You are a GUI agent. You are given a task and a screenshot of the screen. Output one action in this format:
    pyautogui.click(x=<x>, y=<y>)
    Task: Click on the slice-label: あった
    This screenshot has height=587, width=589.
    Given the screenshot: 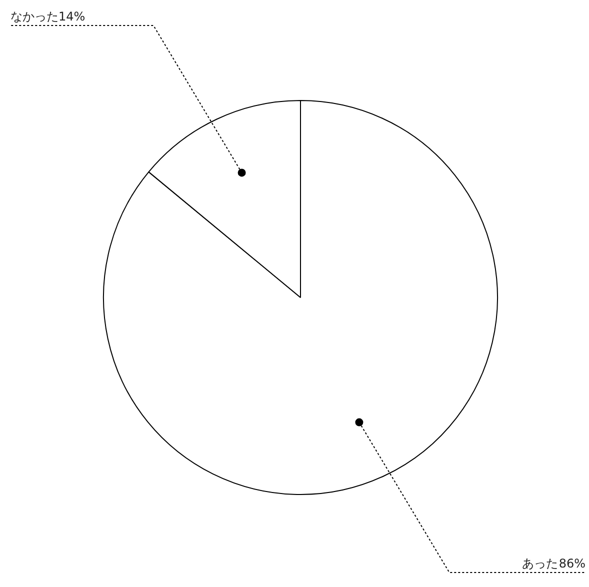 What is the action you would take?
    pyautogui.click(x=540, y=563)
    